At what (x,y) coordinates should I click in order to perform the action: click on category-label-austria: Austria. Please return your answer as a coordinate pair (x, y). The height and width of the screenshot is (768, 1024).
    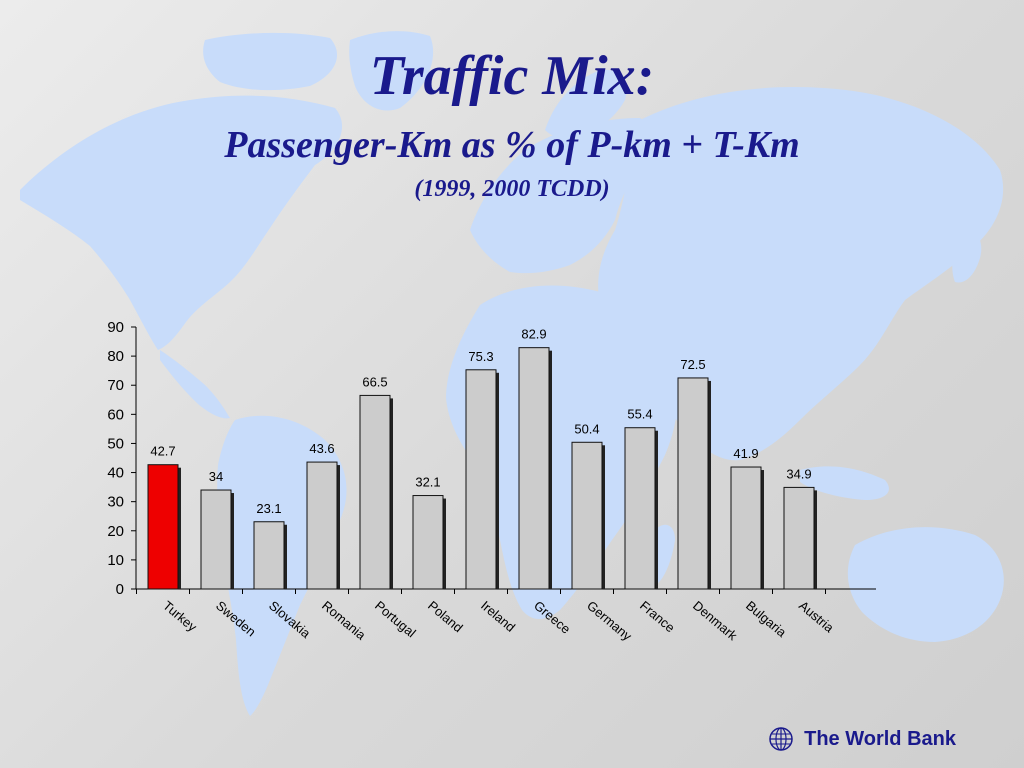
    Looking at the image, I should click on (816, 617).